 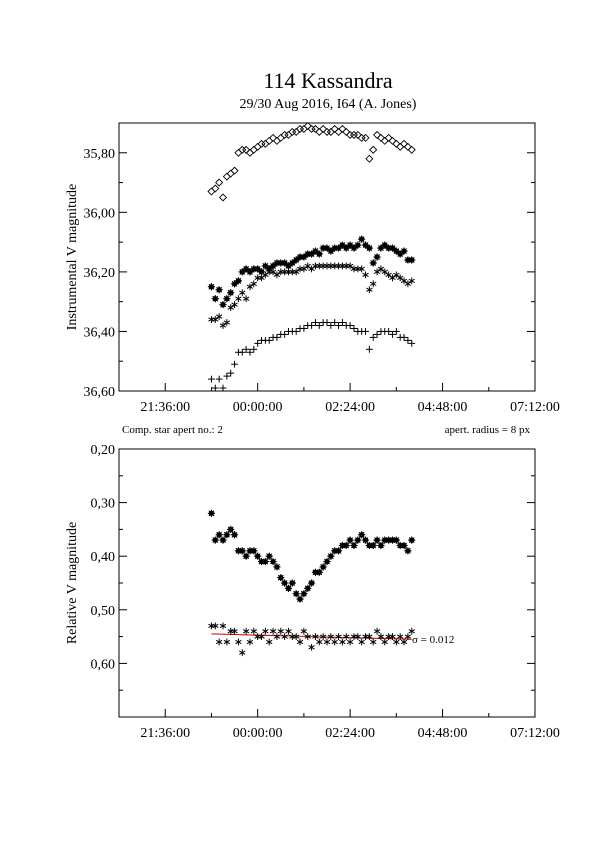 I want to click on series-plus, so click(x=312, y=355).